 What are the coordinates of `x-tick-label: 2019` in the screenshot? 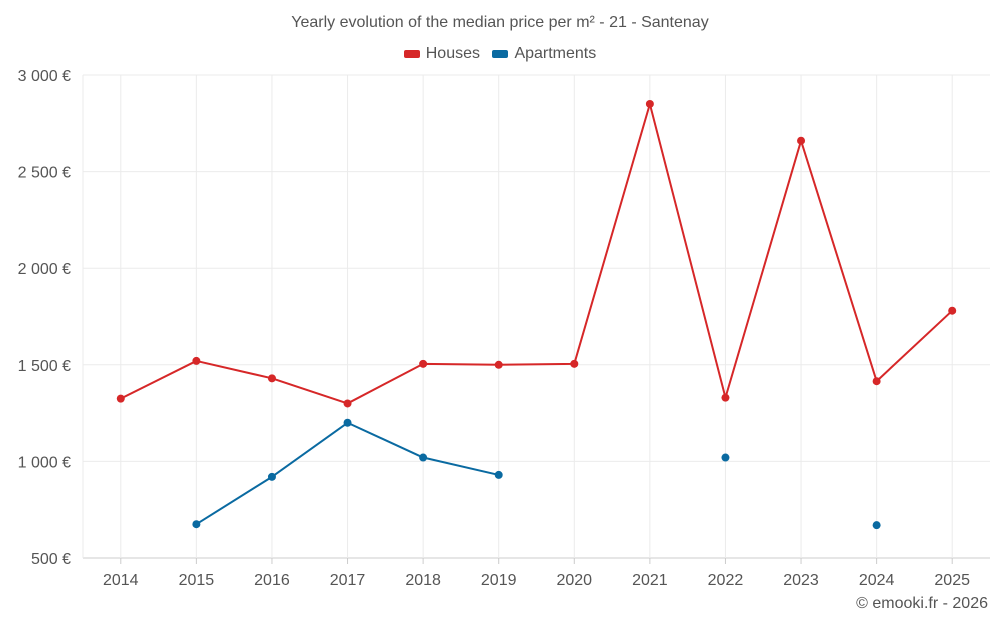 It's located at (499, 580).